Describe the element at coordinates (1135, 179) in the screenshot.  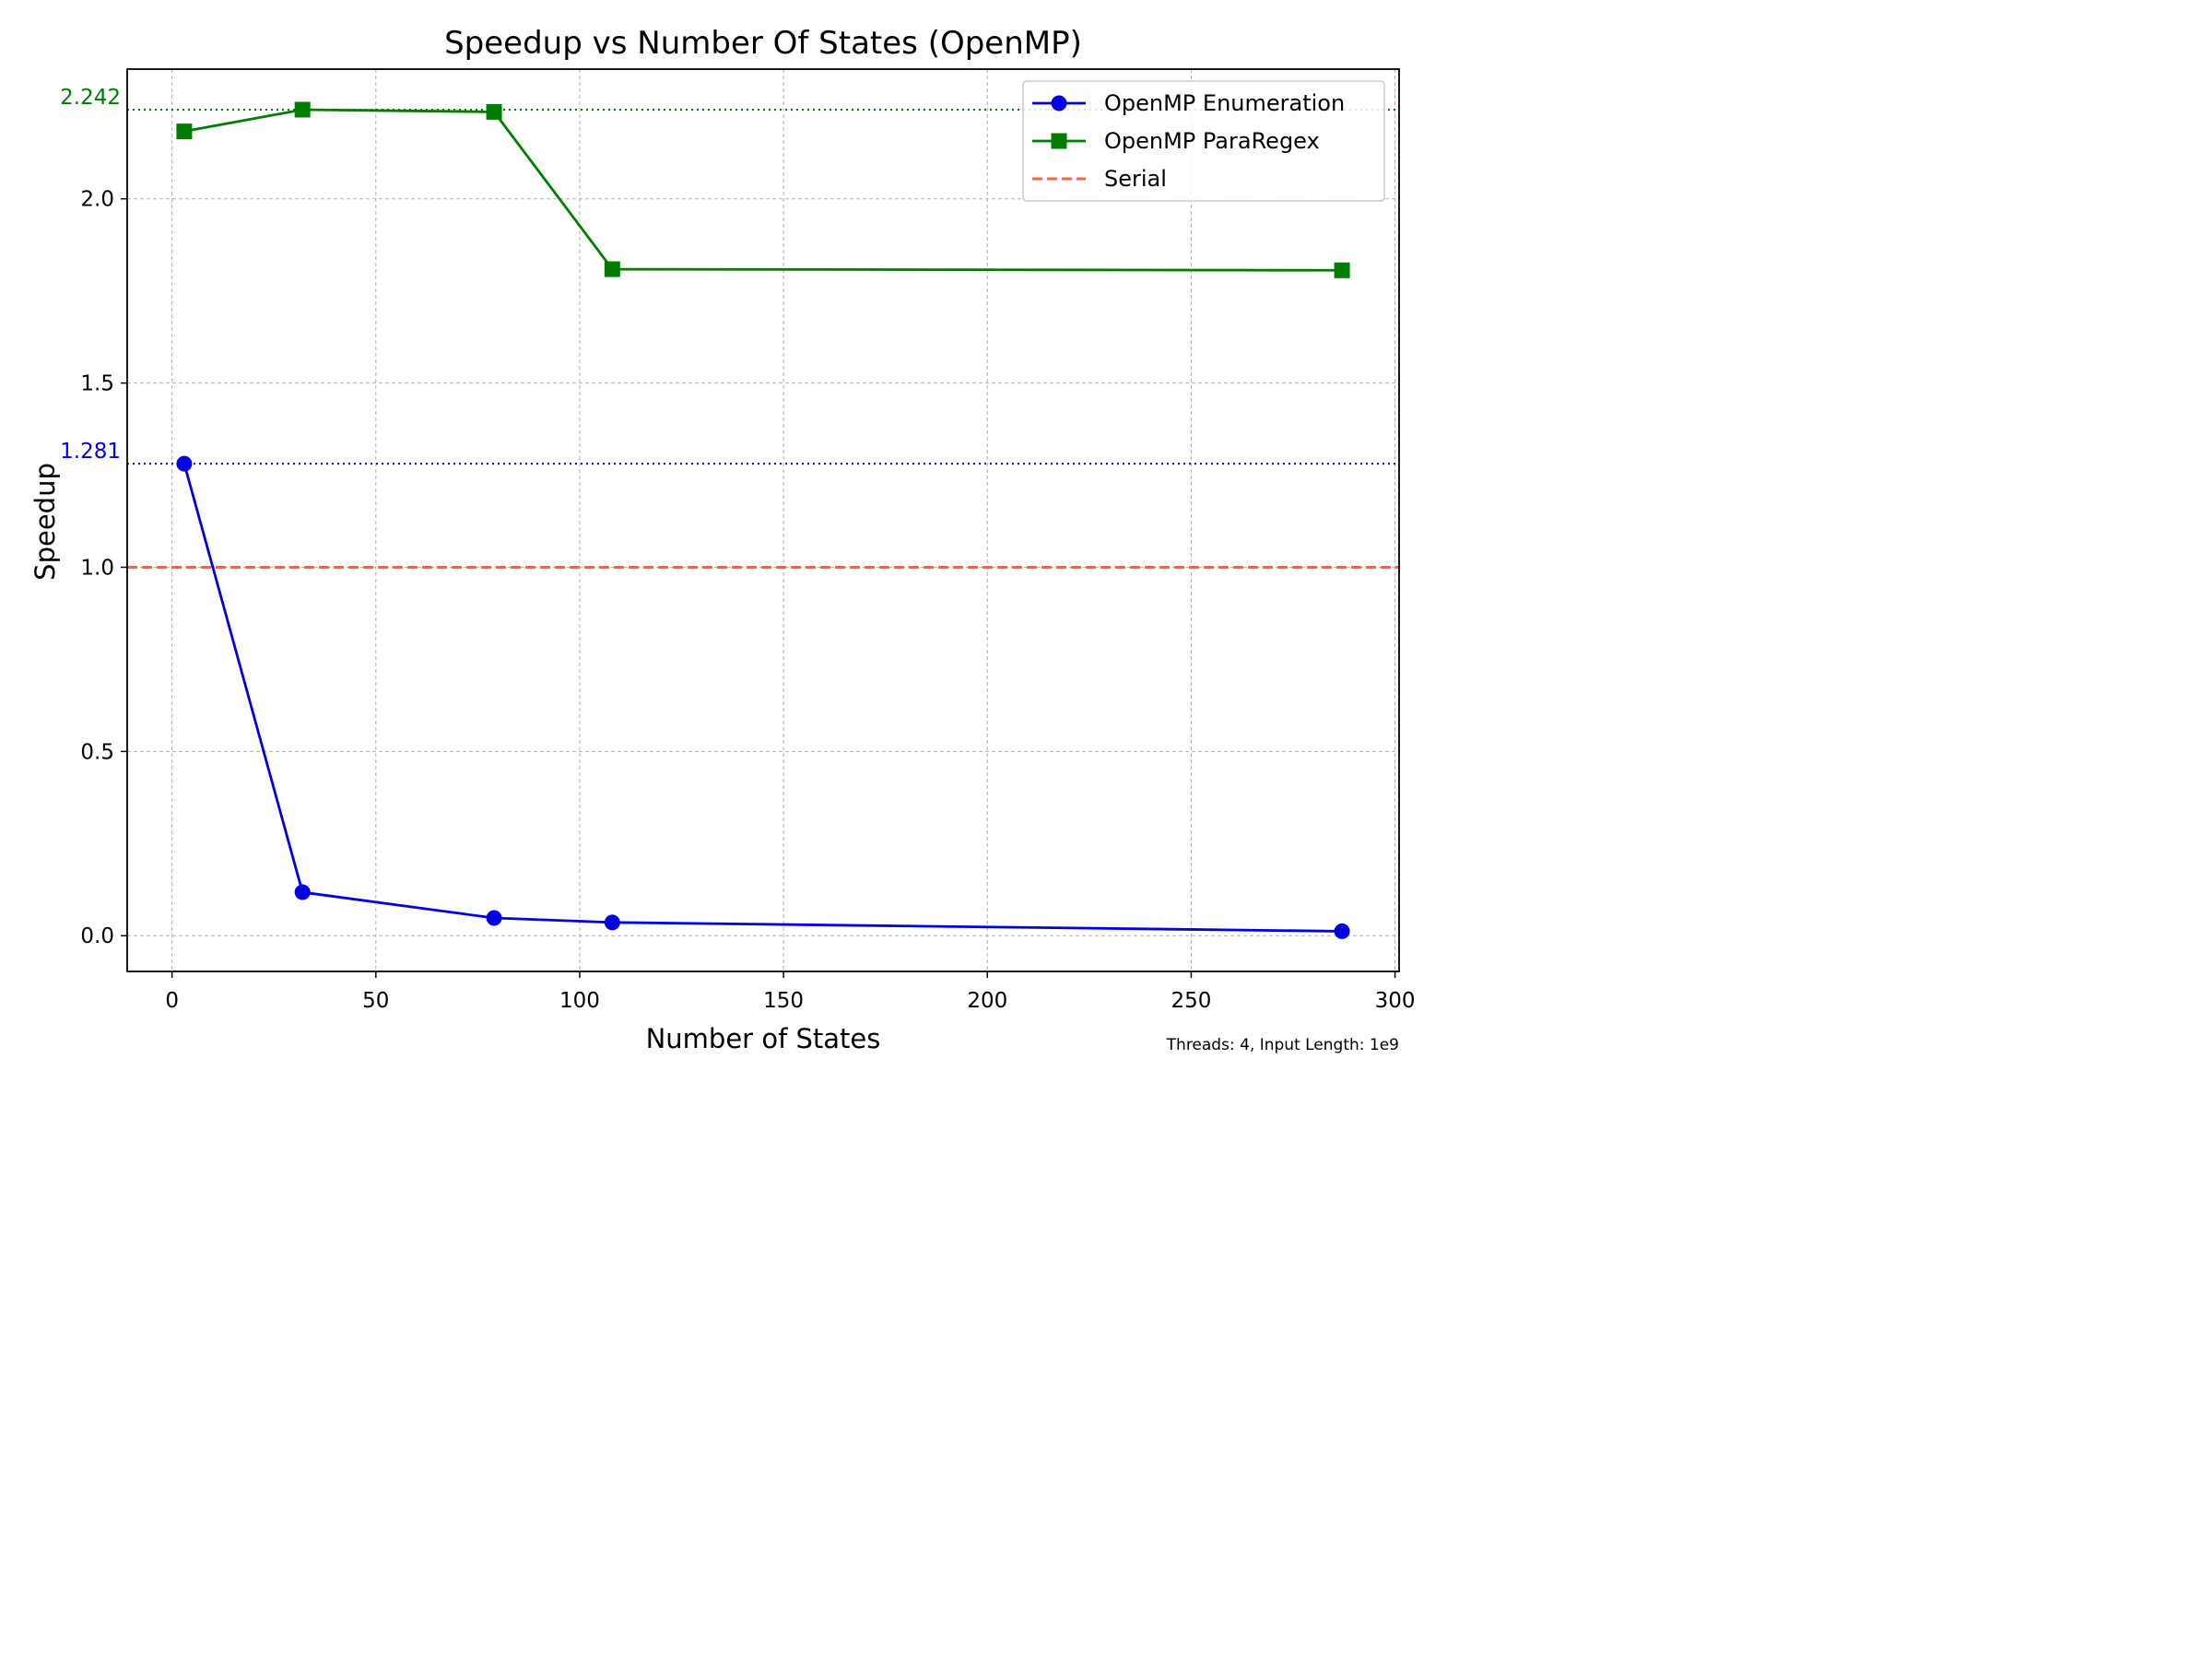
I see `legend-label: Serial` at that location.